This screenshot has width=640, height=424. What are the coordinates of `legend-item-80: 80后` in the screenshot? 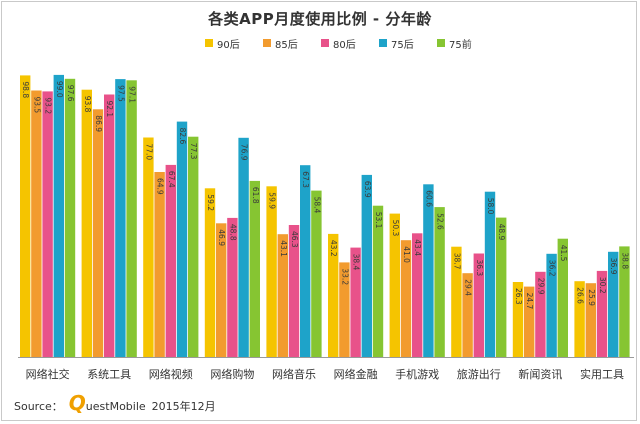 It's located at (350, 43).